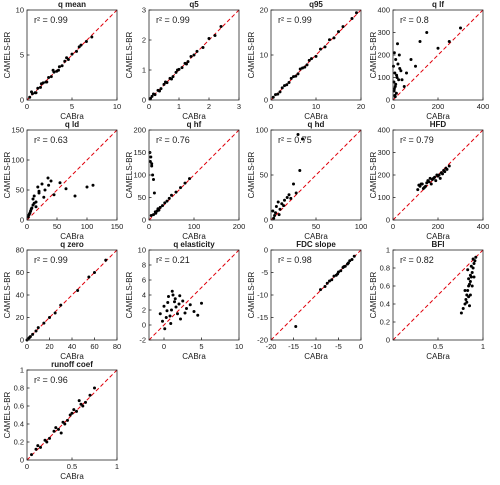  Describe the element at coordinates (19, 442) in the screenshot. I see `y-tick-label: 0.2` at that location.